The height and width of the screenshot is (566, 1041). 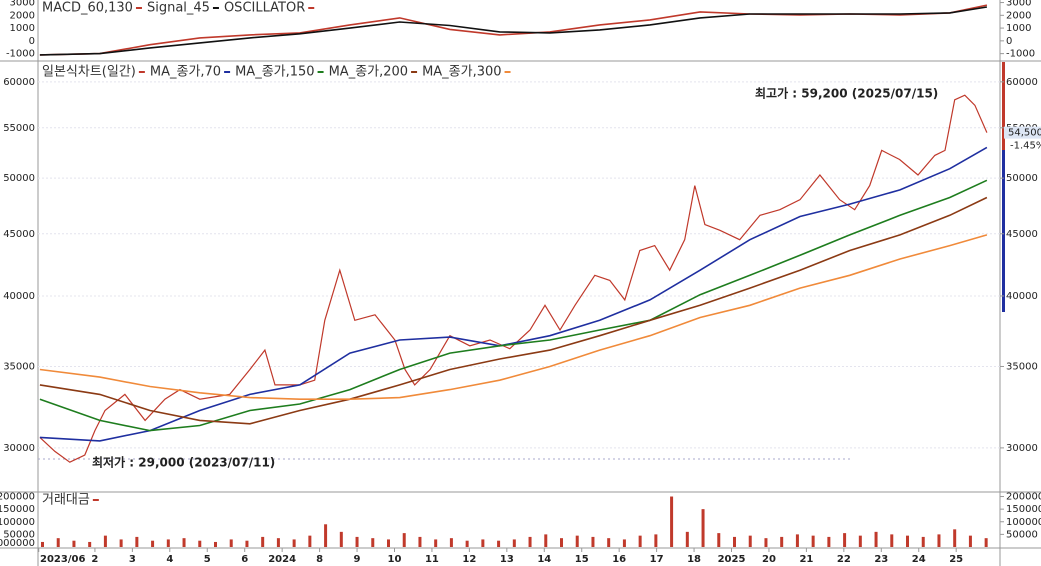 I want to click on x-tick-label: 14, so click(x=544, y=559).